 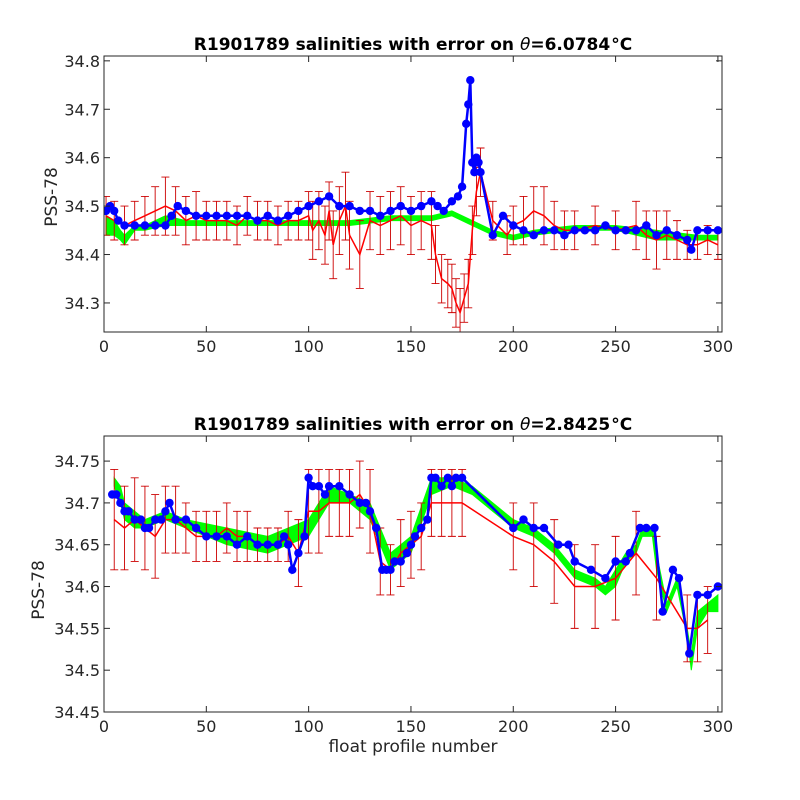 I want to click on top-y-tick-label: 34.5, so click(x=82, y=206).